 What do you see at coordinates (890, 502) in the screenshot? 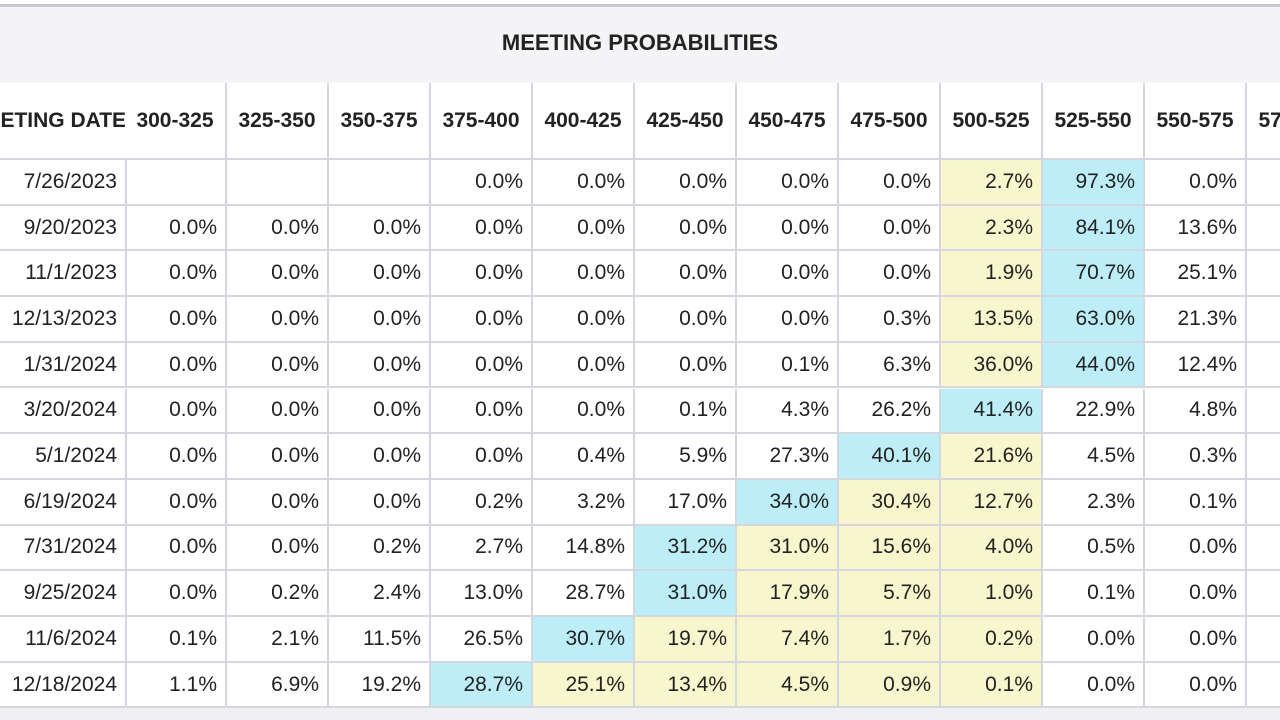
I see `probability-cell: 30.4%` at bounding box center [890, 502].